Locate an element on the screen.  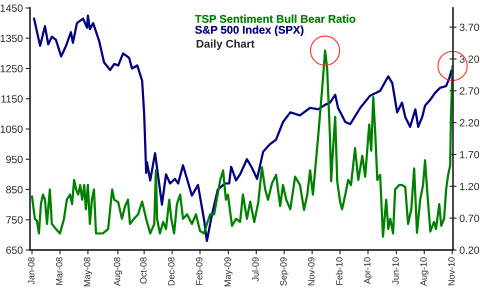
y2-tick-label: 0.70 is located at coordinates (470, 218).